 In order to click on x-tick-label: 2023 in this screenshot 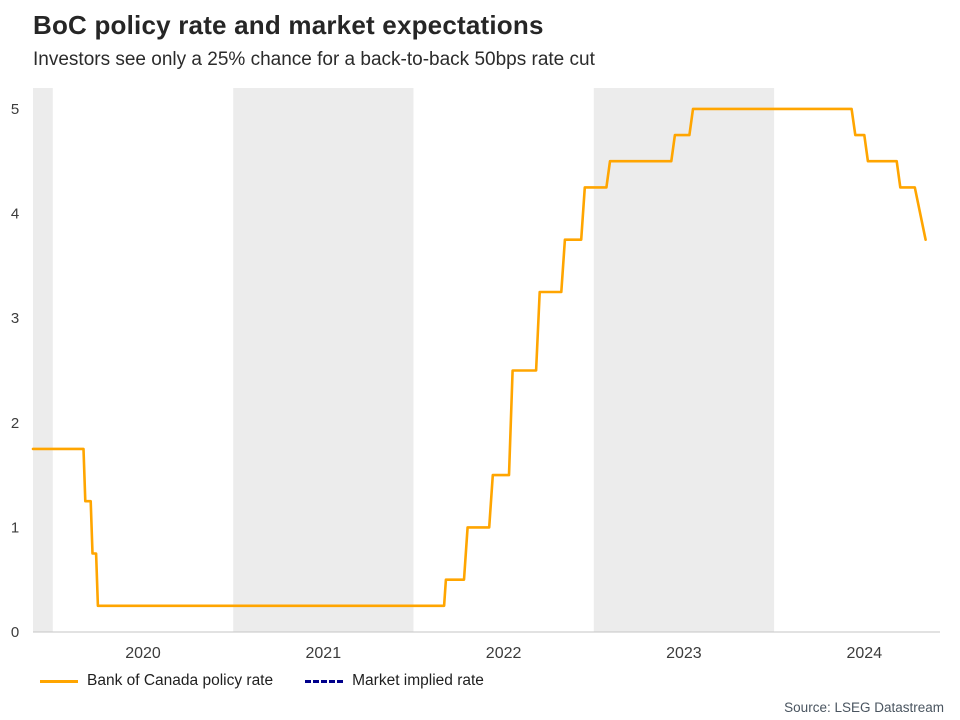, I will do `click(684, 653)`.